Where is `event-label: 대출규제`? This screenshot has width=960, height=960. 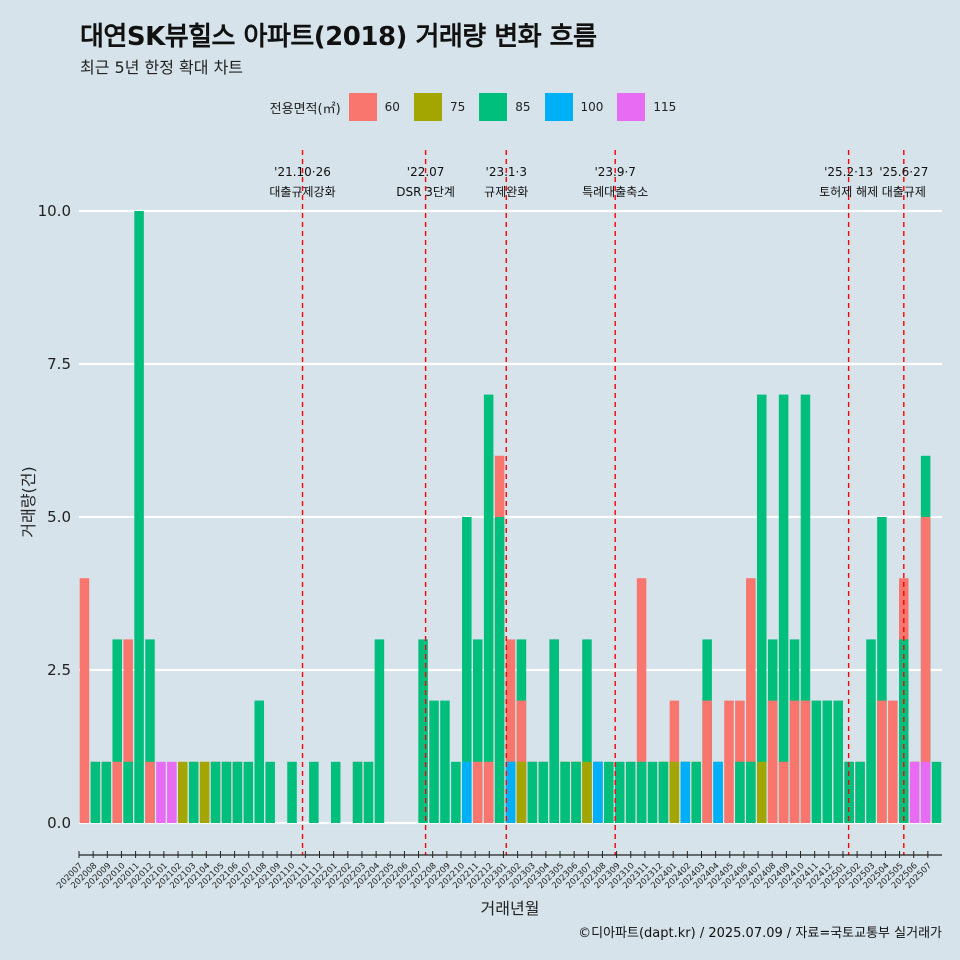 event-label: 대출규제 is located at coordinates (904, 192).